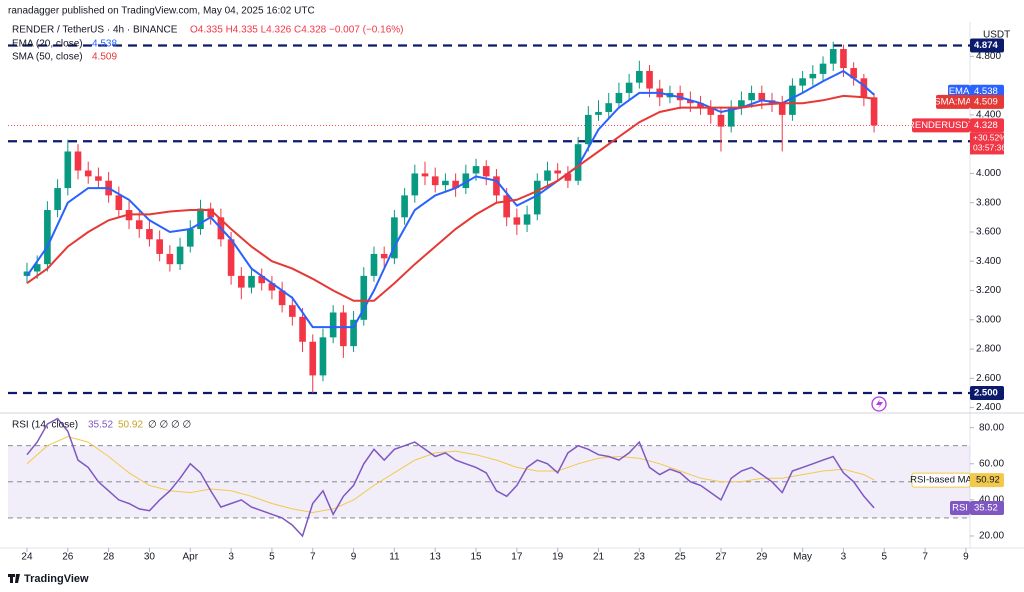 Image resolution: width=1024 pixels, height=592 pixels. What do you see at coordinates (130, 425) in the screenshot?
I see `rsi-legend-ma: 50.92` at bounding box center [130, 425].